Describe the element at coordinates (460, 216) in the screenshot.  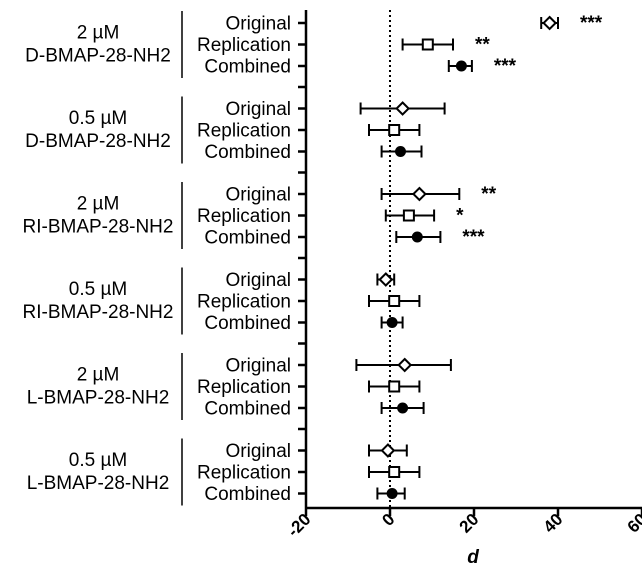
I see `significance-label: *` at that location.